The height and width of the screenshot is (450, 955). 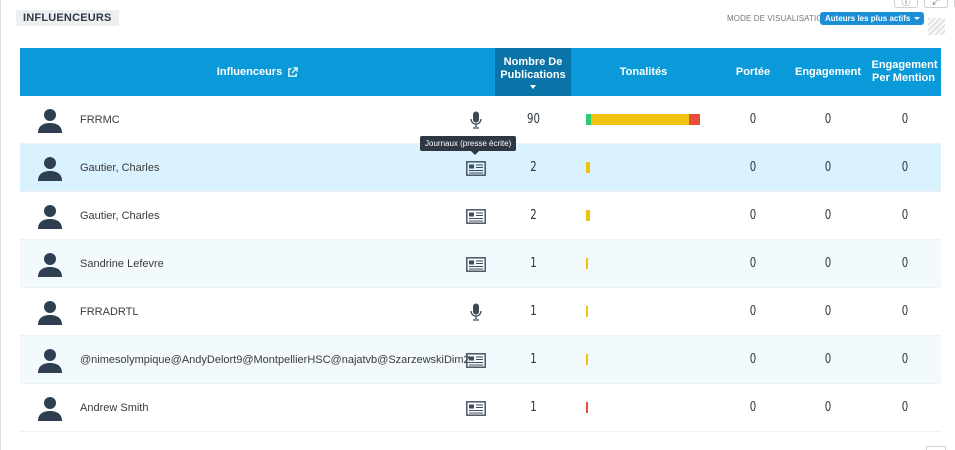 I want to click on influencer-name: FRRMC, so click(x=100, y=120).